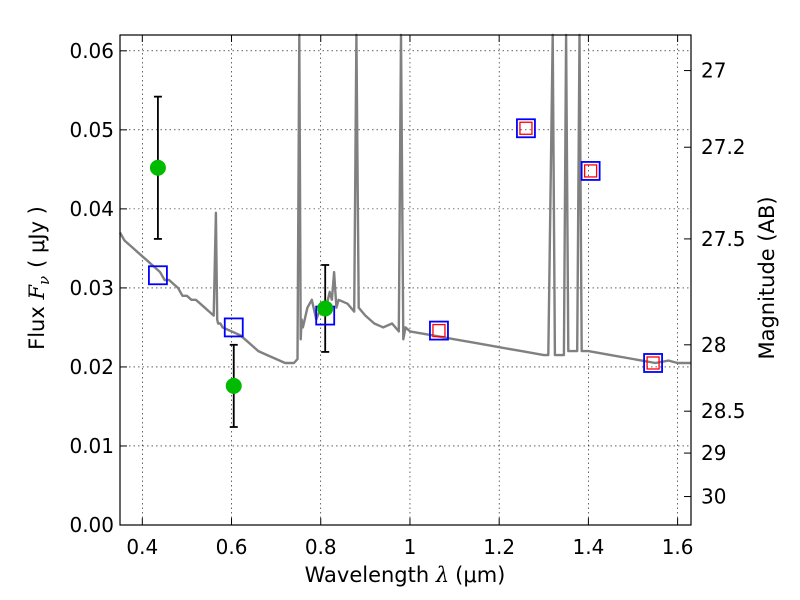 This screenshot has height=600, width=800. I want to click on x-axis-label: Wavelength λ (μm), so click(405, 575).